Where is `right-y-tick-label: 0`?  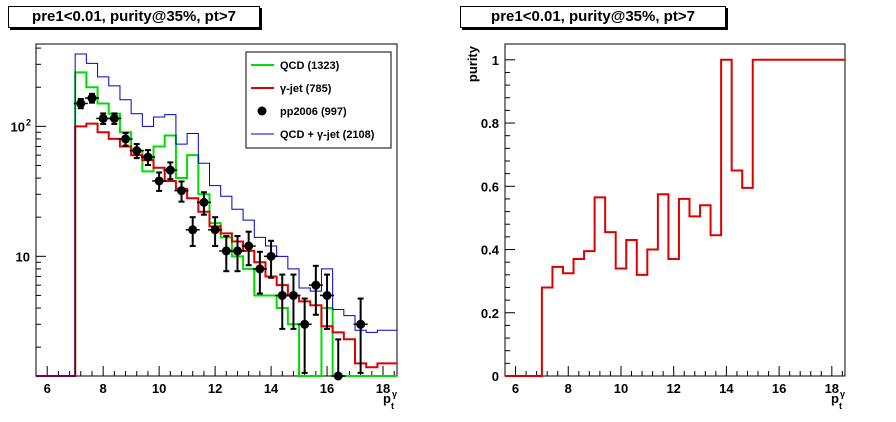 right-y-tick-label: 0 is located at coordinates (495, 376).